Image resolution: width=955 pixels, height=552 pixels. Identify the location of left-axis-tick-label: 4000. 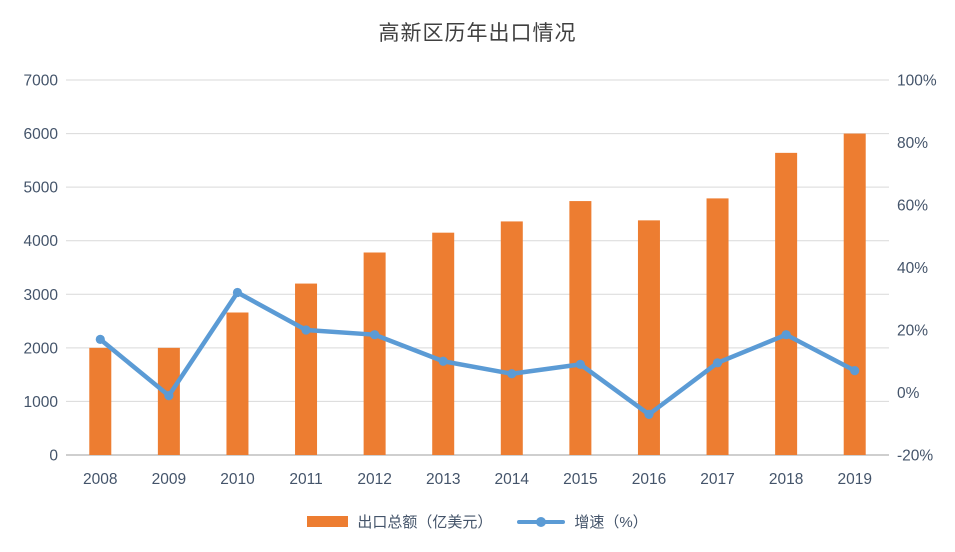
(41, 241).